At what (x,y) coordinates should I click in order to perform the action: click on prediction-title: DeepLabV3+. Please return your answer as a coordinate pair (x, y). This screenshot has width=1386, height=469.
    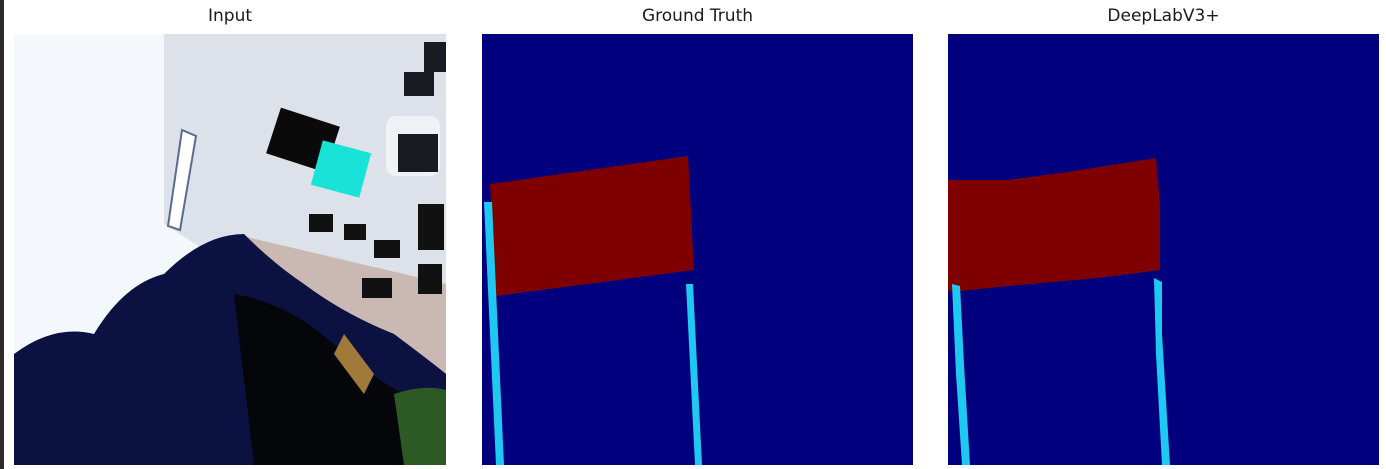
    Looking at the image, I should click on (1163, 16).